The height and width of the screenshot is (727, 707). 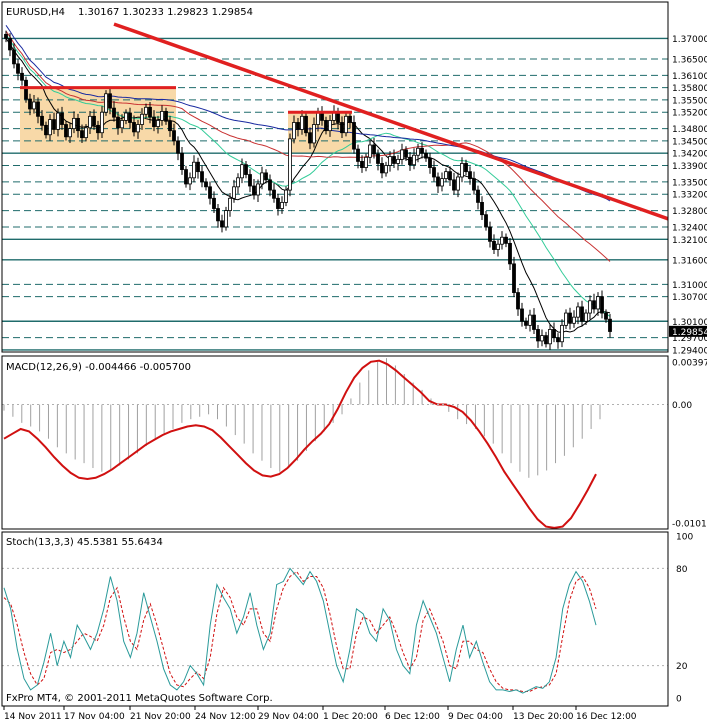 I want to click on macd-title: MACD(12,26,9) -0.004466 -0.005700, so click(x=98, y=367).